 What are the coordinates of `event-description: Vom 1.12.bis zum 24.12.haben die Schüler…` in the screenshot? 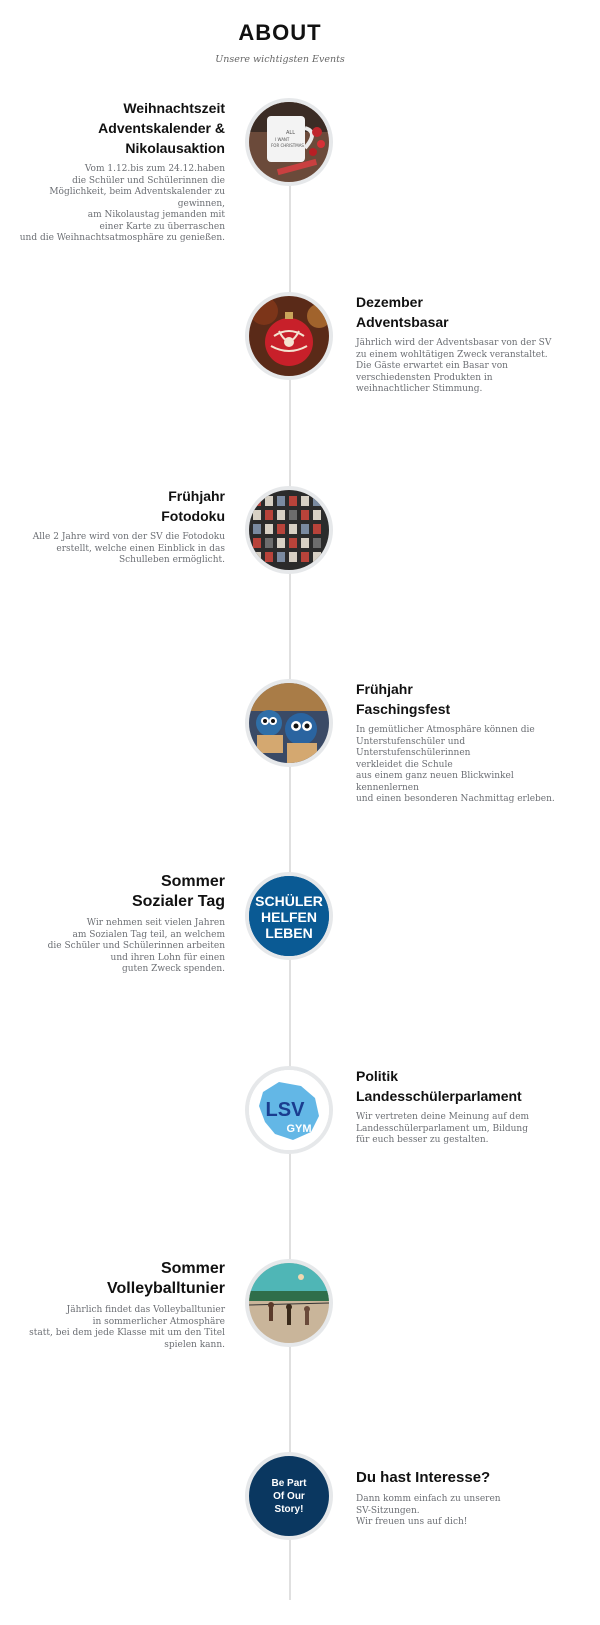 It's located at (122, 203).